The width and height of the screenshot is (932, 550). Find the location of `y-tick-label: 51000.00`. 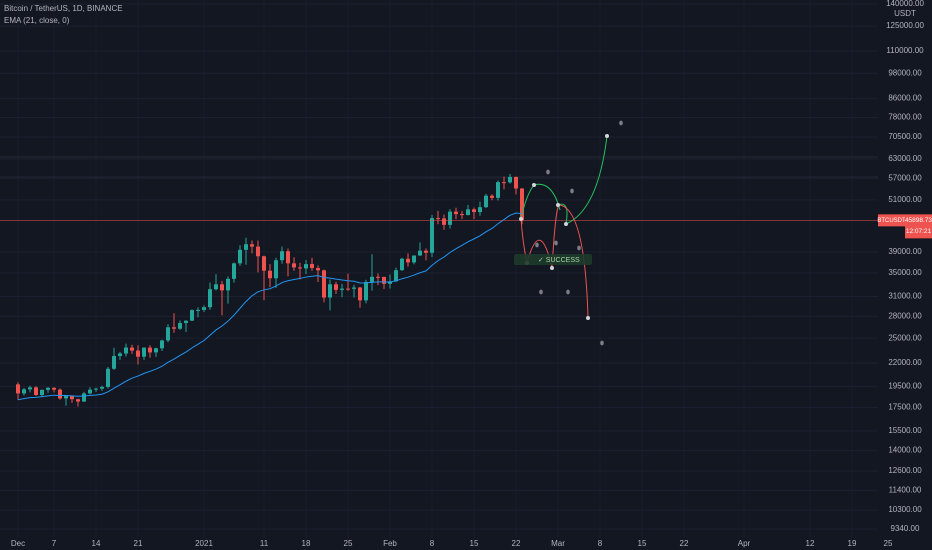

y-tick-label: 51000.00 is located at coordinates (905, 199).